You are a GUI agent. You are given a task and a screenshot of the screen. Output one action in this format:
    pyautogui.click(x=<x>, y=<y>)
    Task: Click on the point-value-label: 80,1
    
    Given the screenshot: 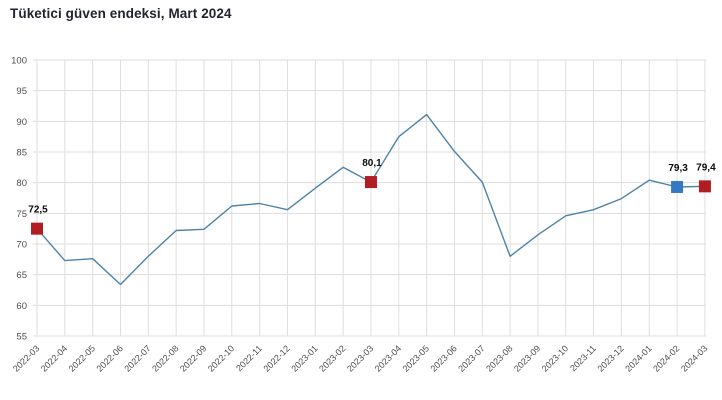 What is the action you would take?
    pyautogui.click(x=372, y=163)
    